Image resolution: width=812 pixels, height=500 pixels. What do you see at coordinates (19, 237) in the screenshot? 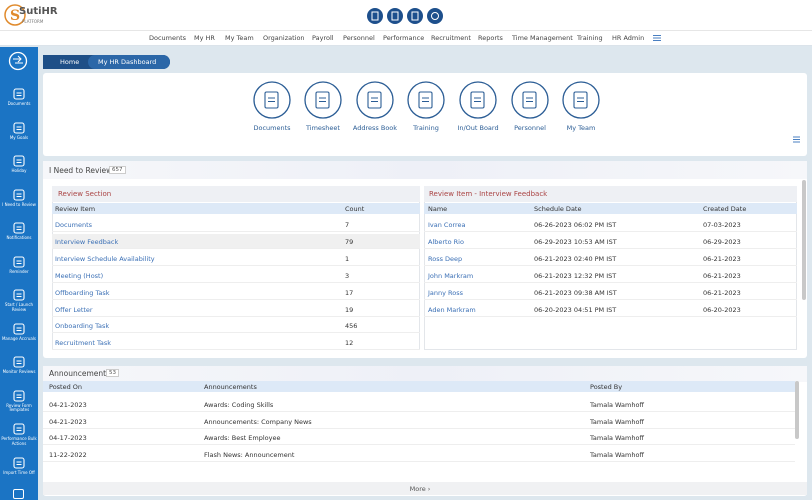
I see `sidebar-link: Notifications` at bounding box center [19, 237].